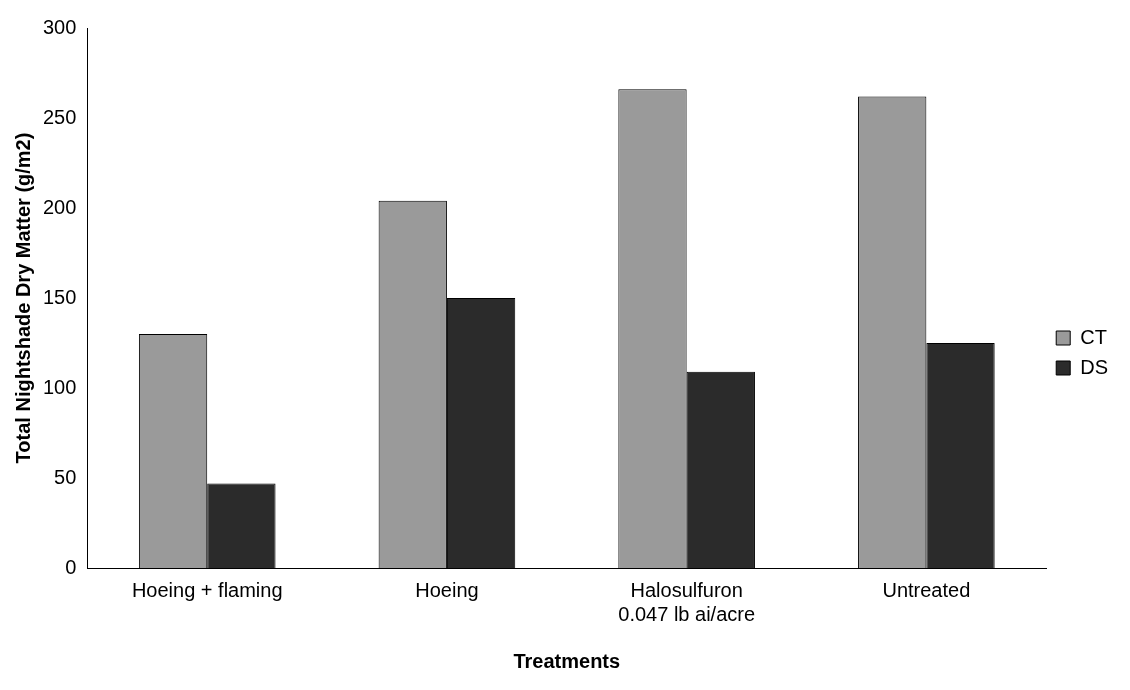 This screenshot has height=690, width=1130. Describe the element at coordinates (65, 476) in the screenshot. I see `y-tick-label: 50` at that location.